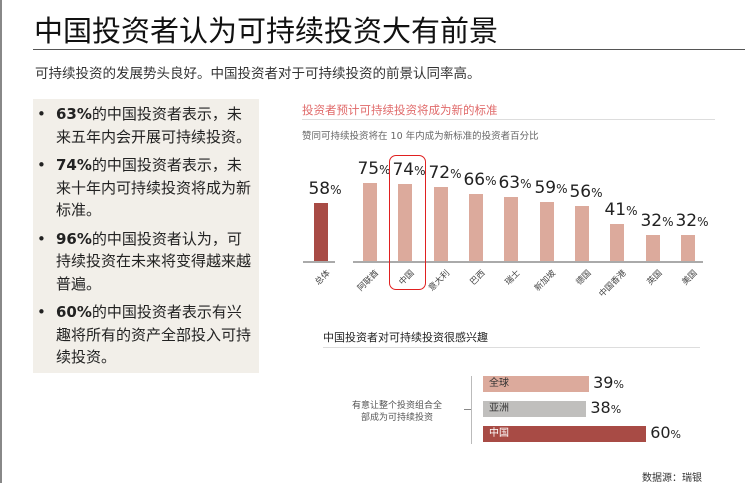  What do you see at coordinates (445, 172) in the screenshot?
I see `chart1-value-label: 72%` at bounding box center [445, 172].